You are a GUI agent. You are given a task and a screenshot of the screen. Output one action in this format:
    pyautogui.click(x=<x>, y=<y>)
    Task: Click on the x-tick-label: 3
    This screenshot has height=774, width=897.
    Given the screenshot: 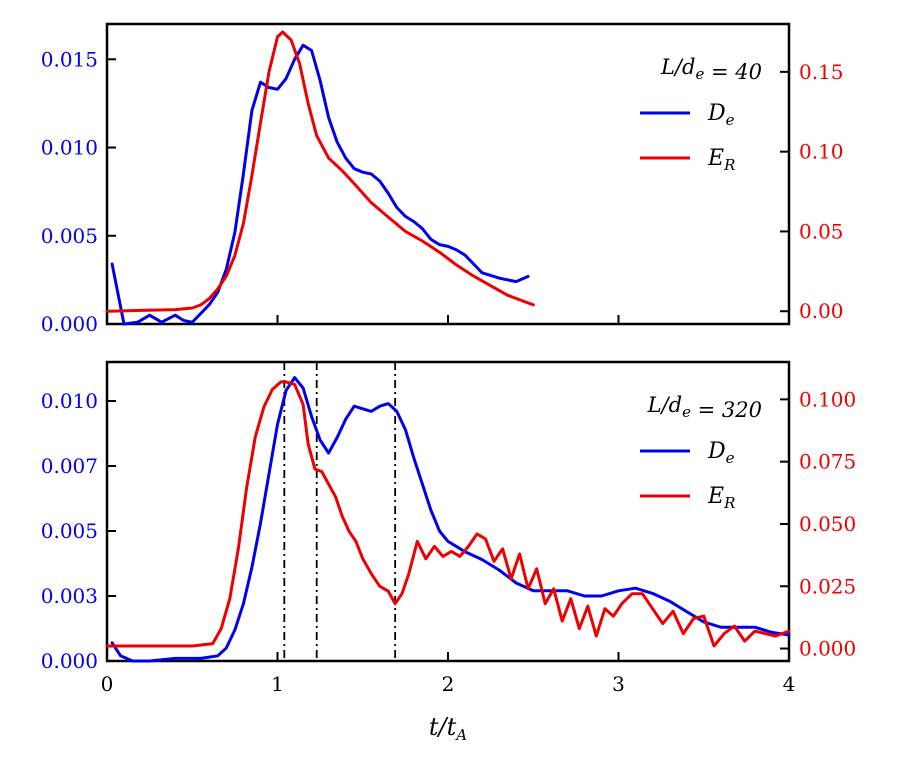 What is the action you would take?
    pyautogui.click(x=618, y=684)
    